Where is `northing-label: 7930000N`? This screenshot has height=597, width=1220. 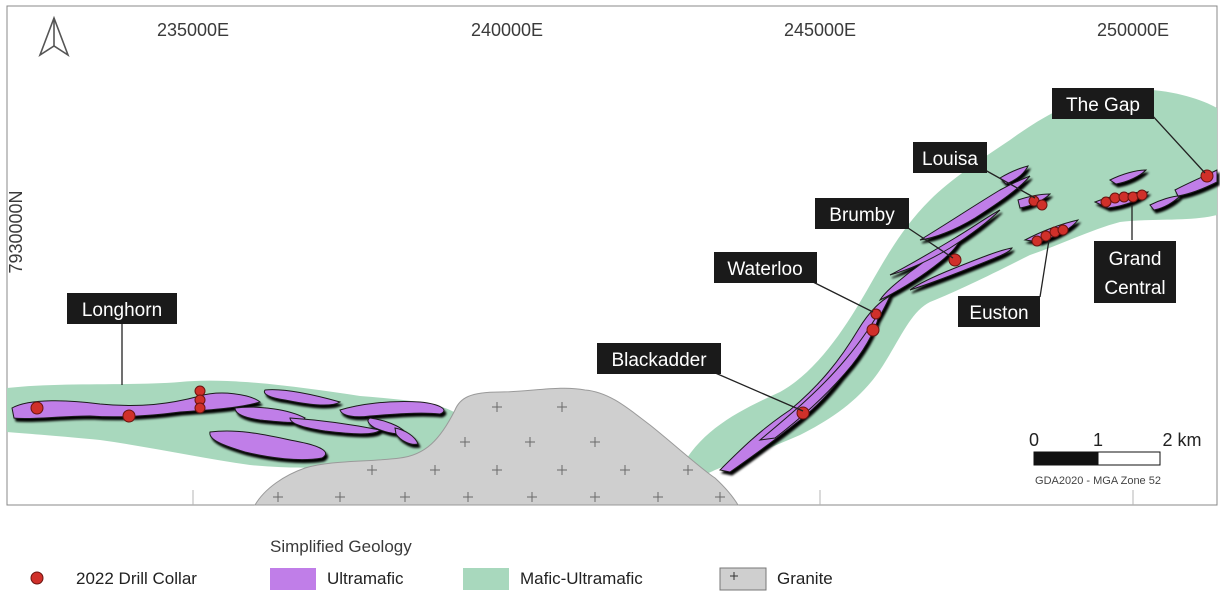 northing-label: 7930000N is located at coordinates (16, 231).